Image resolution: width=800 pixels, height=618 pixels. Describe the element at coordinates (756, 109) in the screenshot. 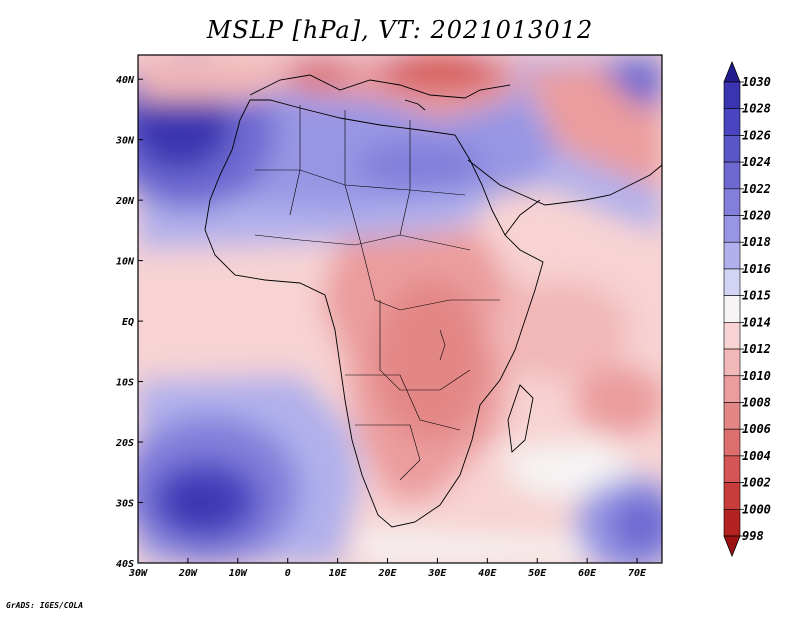

I see `colorbar-label: 1028` at that location.